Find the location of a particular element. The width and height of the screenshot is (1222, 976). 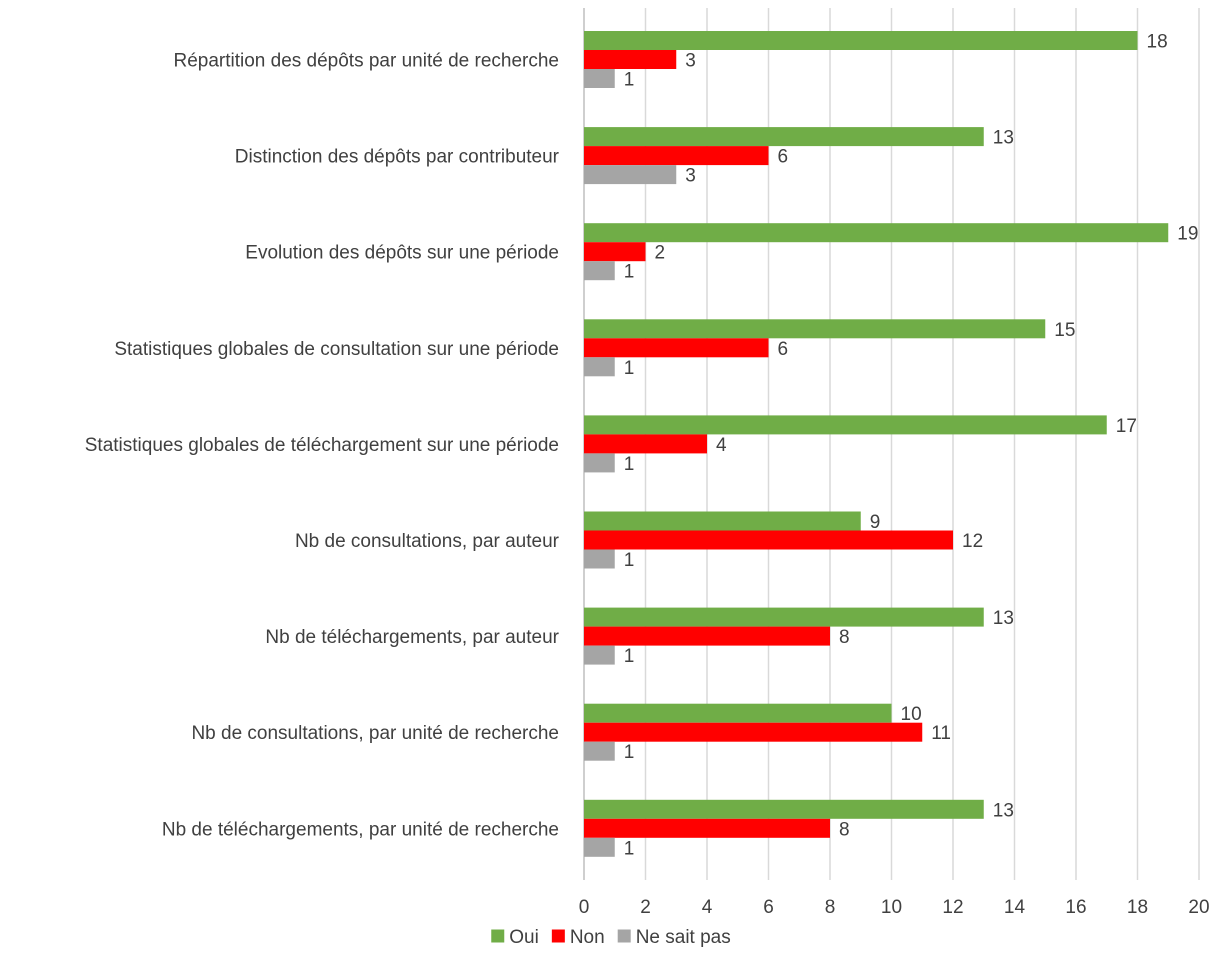

x-tick-label: 12 is located at coordinates (952, 907).